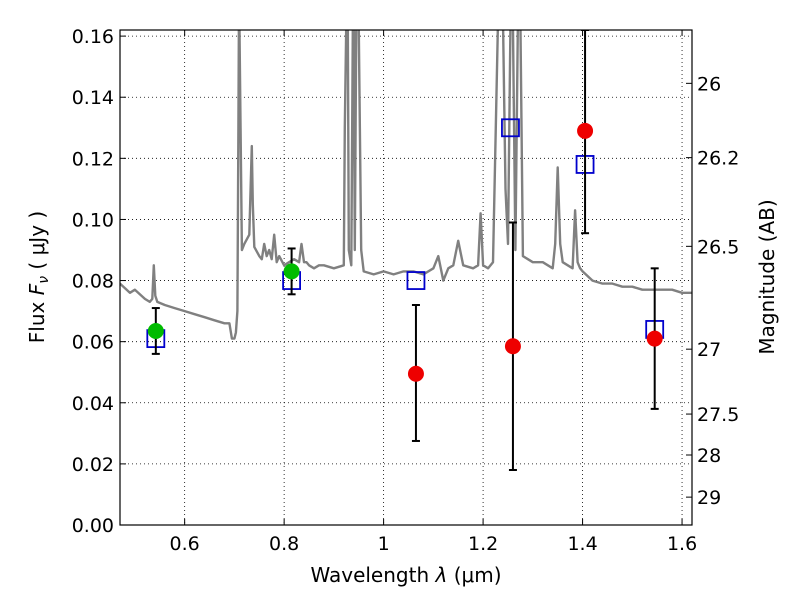 The width and height of the screenshot is (800, 600). What do you see at coordinates (93, 220) in the screenshot?
I see `y-tick-label: 0.10` at bounding box center [93, 220].